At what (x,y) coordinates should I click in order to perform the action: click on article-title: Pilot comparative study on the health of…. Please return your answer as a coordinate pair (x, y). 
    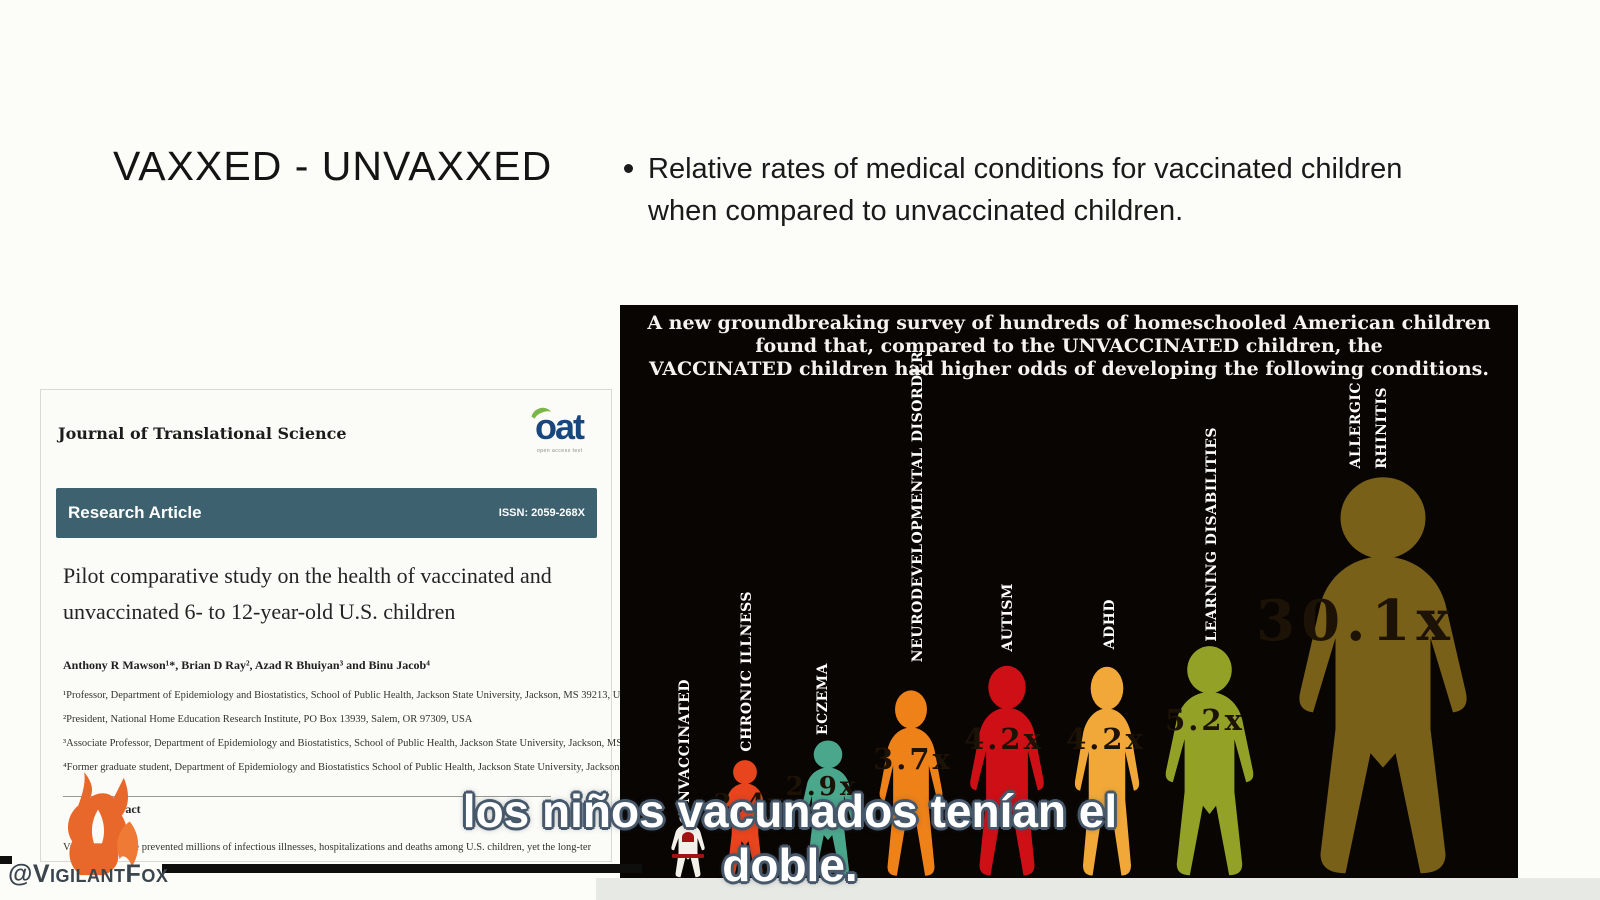
    Looking at the image, I should click on (307, 593).